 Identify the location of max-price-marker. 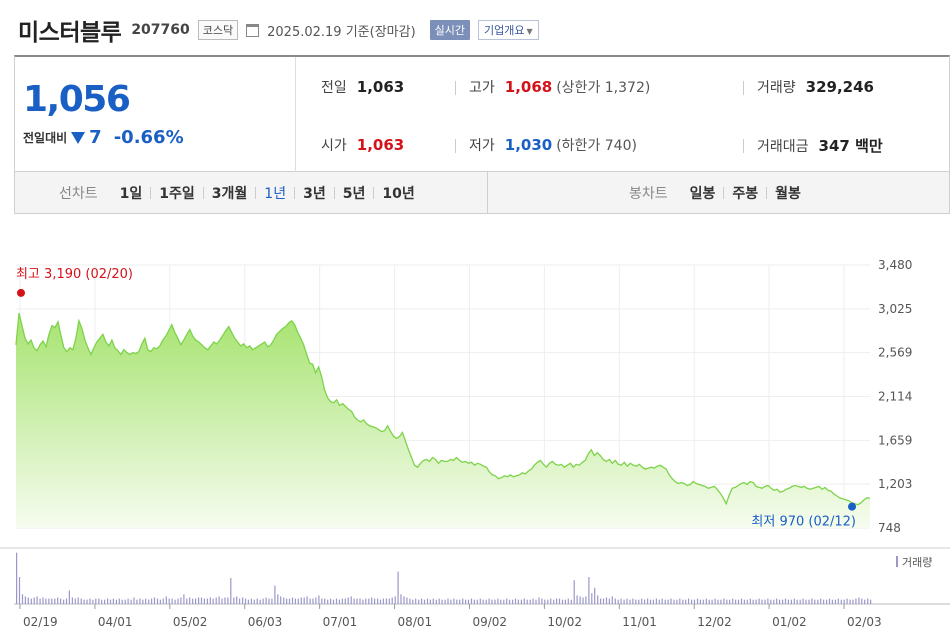
(21, 292).